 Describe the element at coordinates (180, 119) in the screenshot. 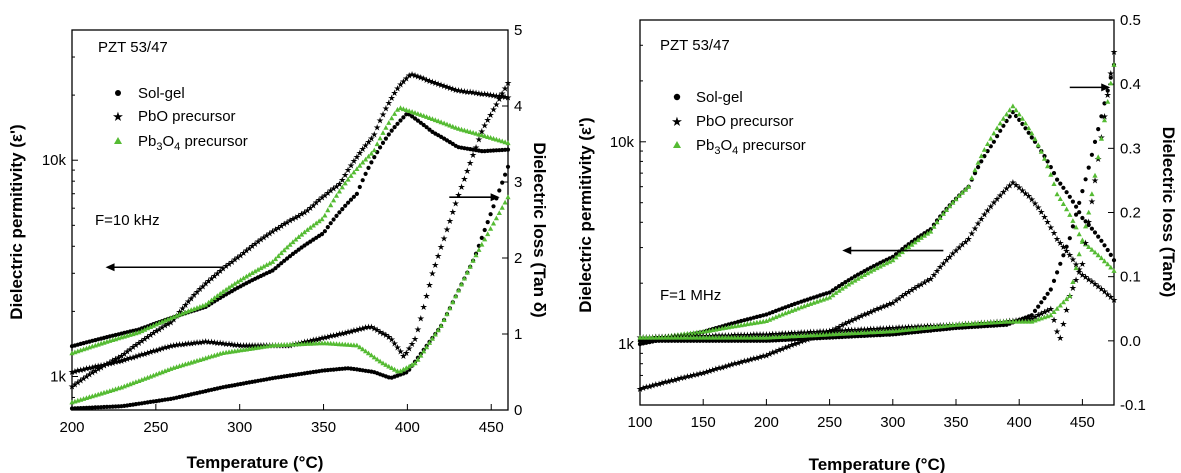

I see `left-legend: Sol-gel ★ PbO precursor Pb3O4 precursor` at that location.